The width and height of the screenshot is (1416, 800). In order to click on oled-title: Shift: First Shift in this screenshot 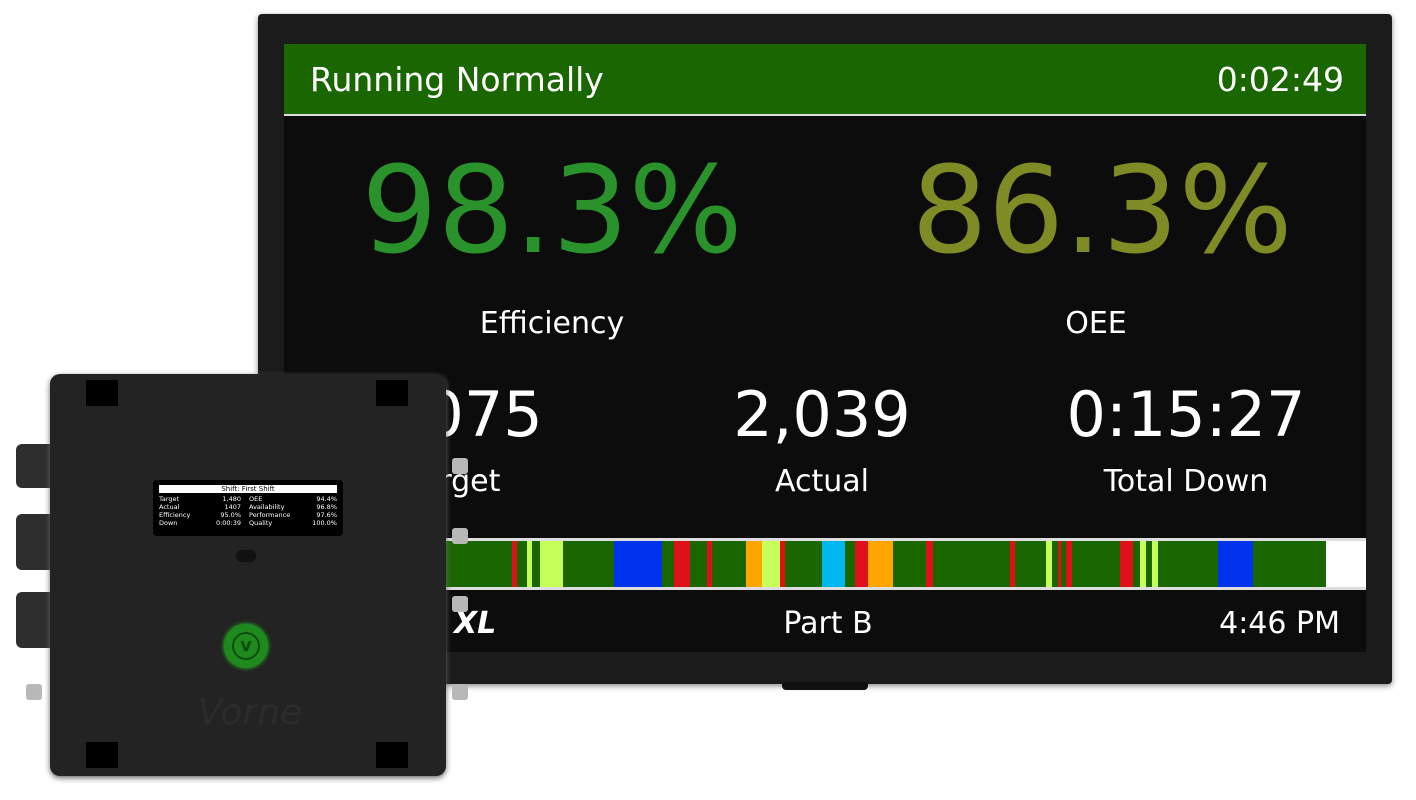, I will do `click(248, 489)`.